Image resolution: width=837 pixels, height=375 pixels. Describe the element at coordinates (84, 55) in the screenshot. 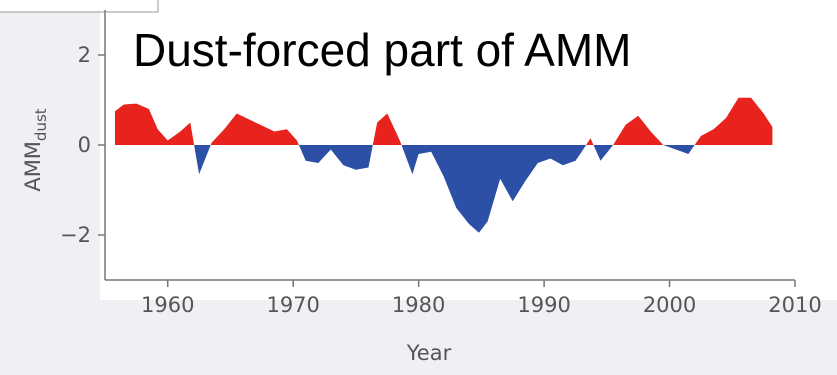

I see `y-tick-label: 2` at that location.